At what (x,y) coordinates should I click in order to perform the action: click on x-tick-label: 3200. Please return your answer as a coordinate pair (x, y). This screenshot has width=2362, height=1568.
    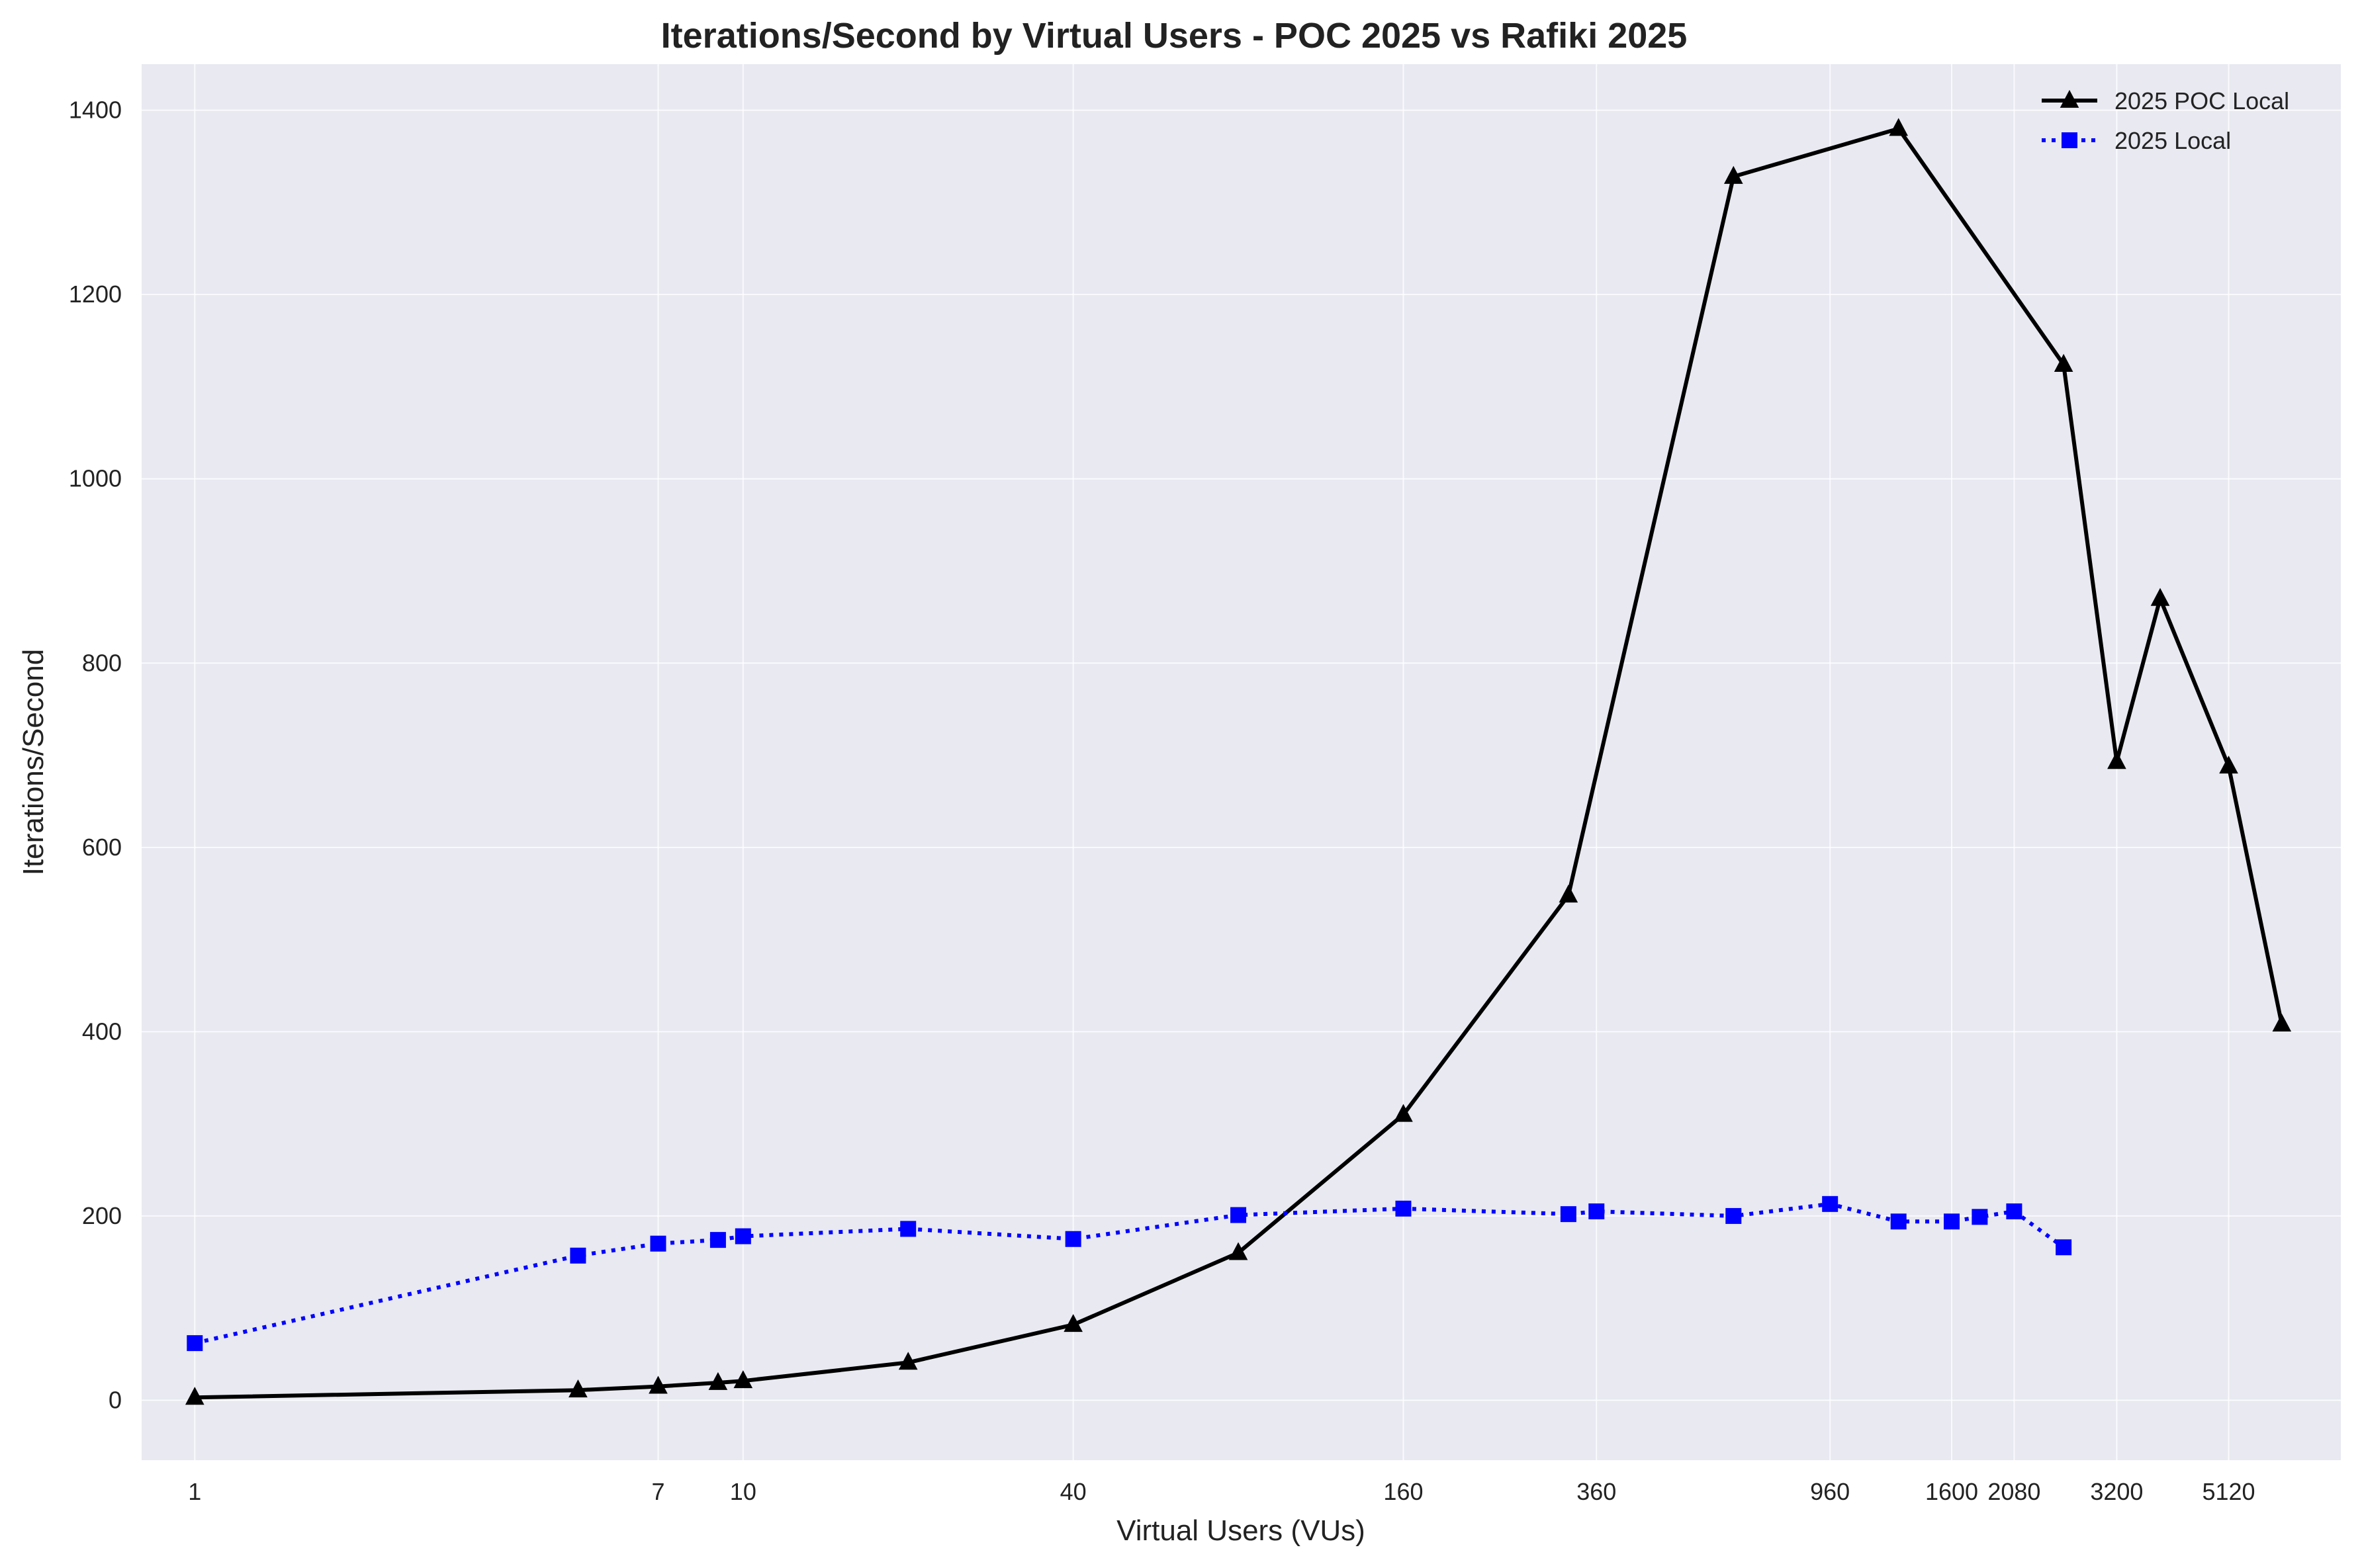
    Looking at the image, I should click on (2116, 1492).